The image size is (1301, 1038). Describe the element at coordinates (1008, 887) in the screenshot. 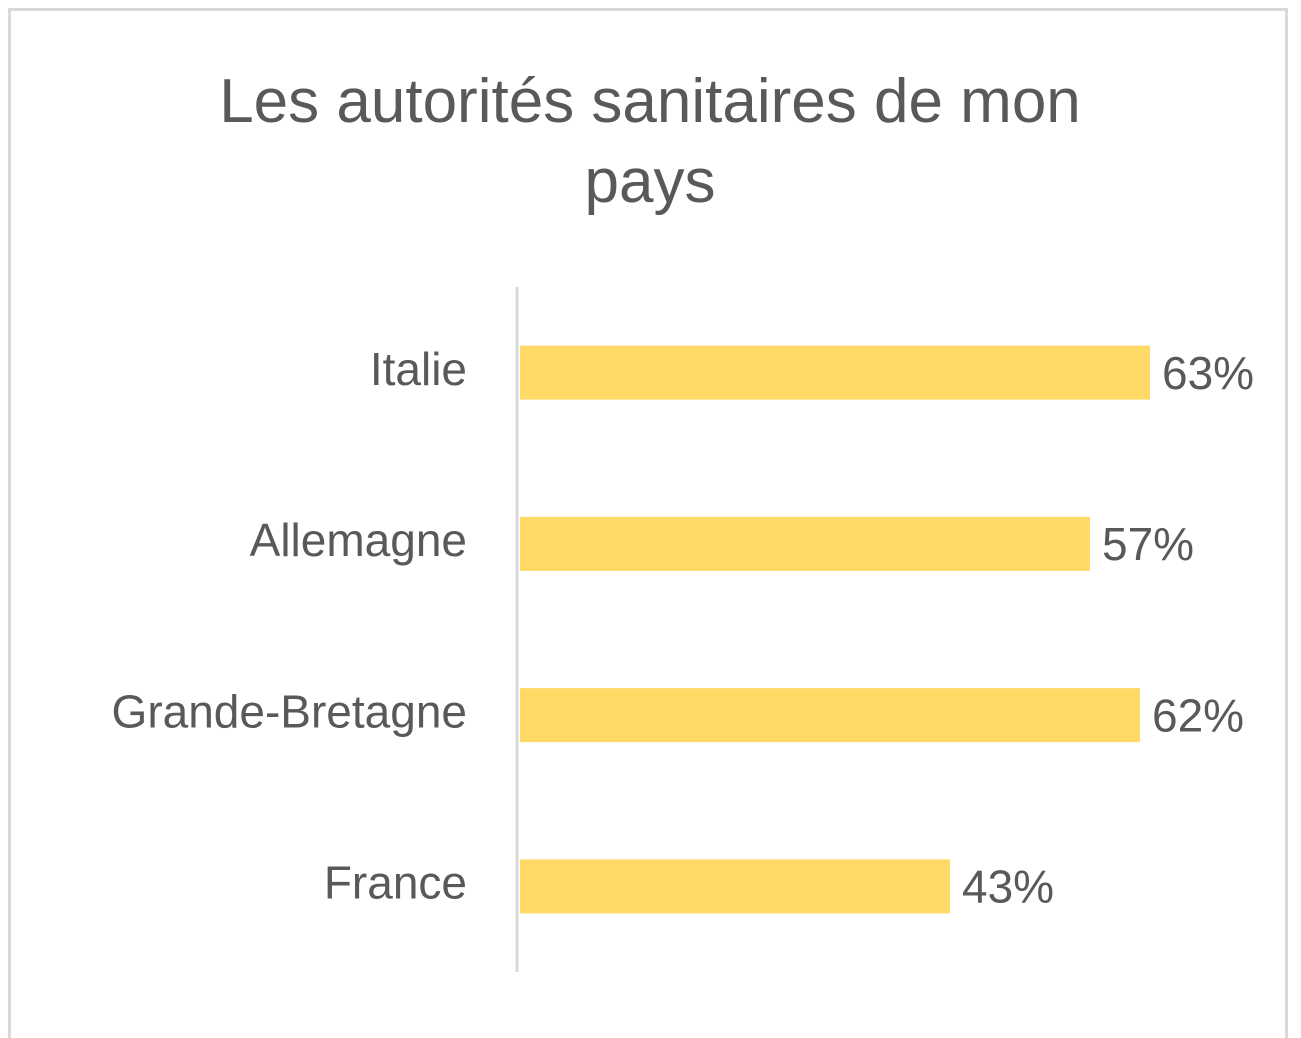

I see `value-label: 43%` at that location.